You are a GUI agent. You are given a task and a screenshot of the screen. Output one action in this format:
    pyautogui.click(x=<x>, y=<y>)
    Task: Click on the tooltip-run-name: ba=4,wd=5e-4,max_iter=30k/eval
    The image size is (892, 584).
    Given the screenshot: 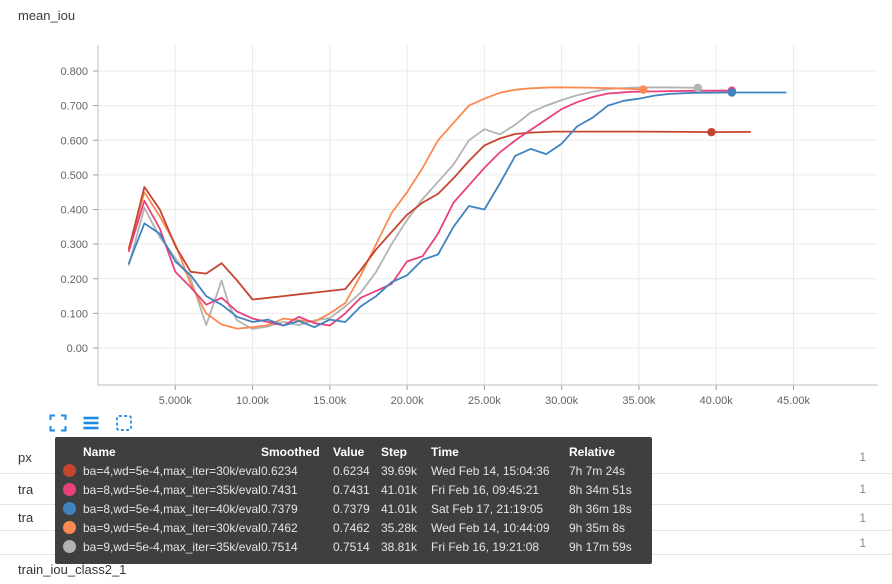 What is the action you would take?
    pyautogui.click(x=172, y=470)
    